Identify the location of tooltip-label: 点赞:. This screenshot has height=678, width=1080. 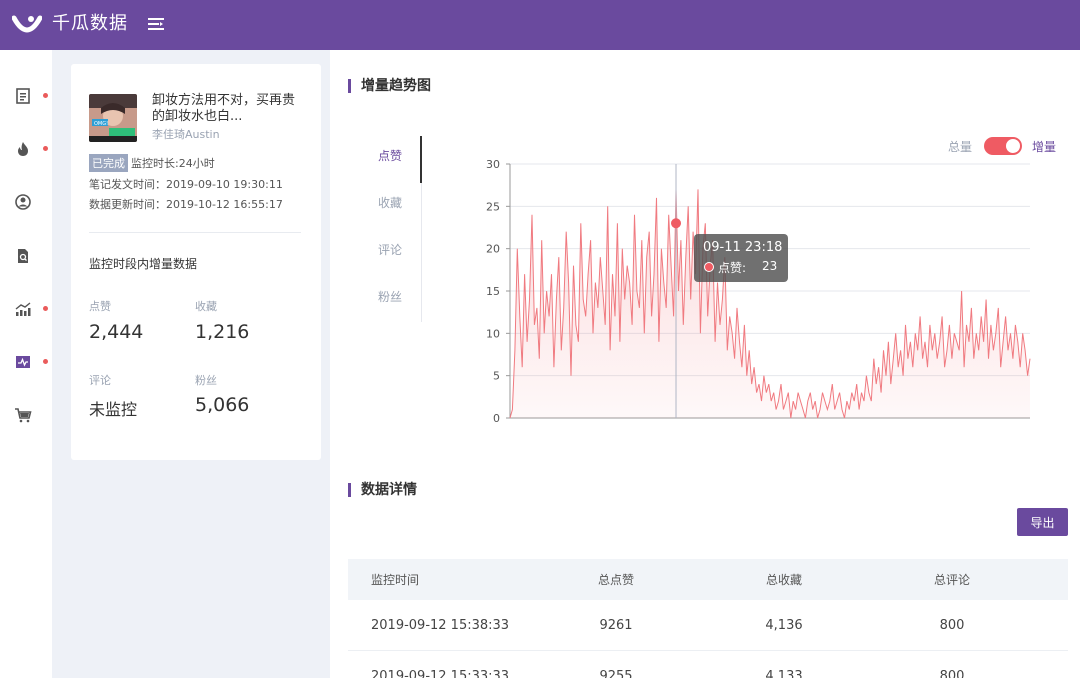
(732, 268).